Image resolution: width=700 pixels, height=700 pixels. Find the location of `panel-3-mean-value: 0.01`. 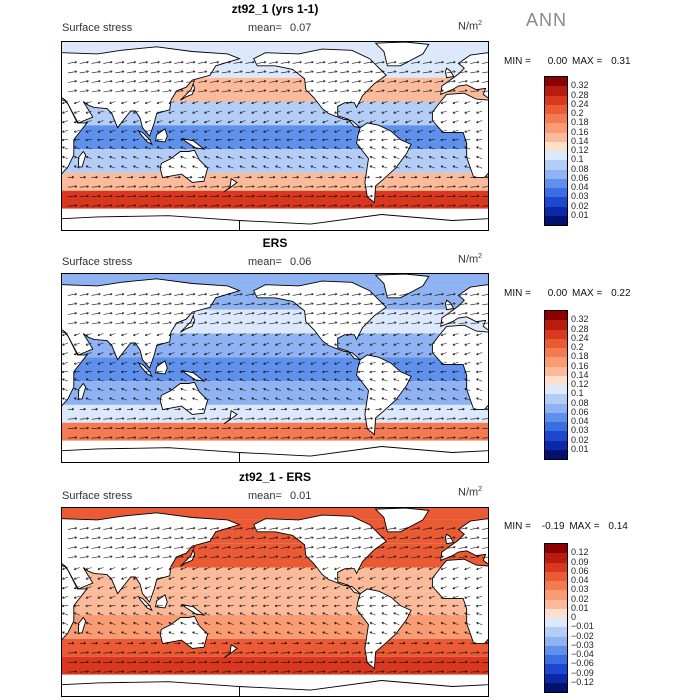

panel-3-mean-value: 0.01 is located at coordinates (301, 496).